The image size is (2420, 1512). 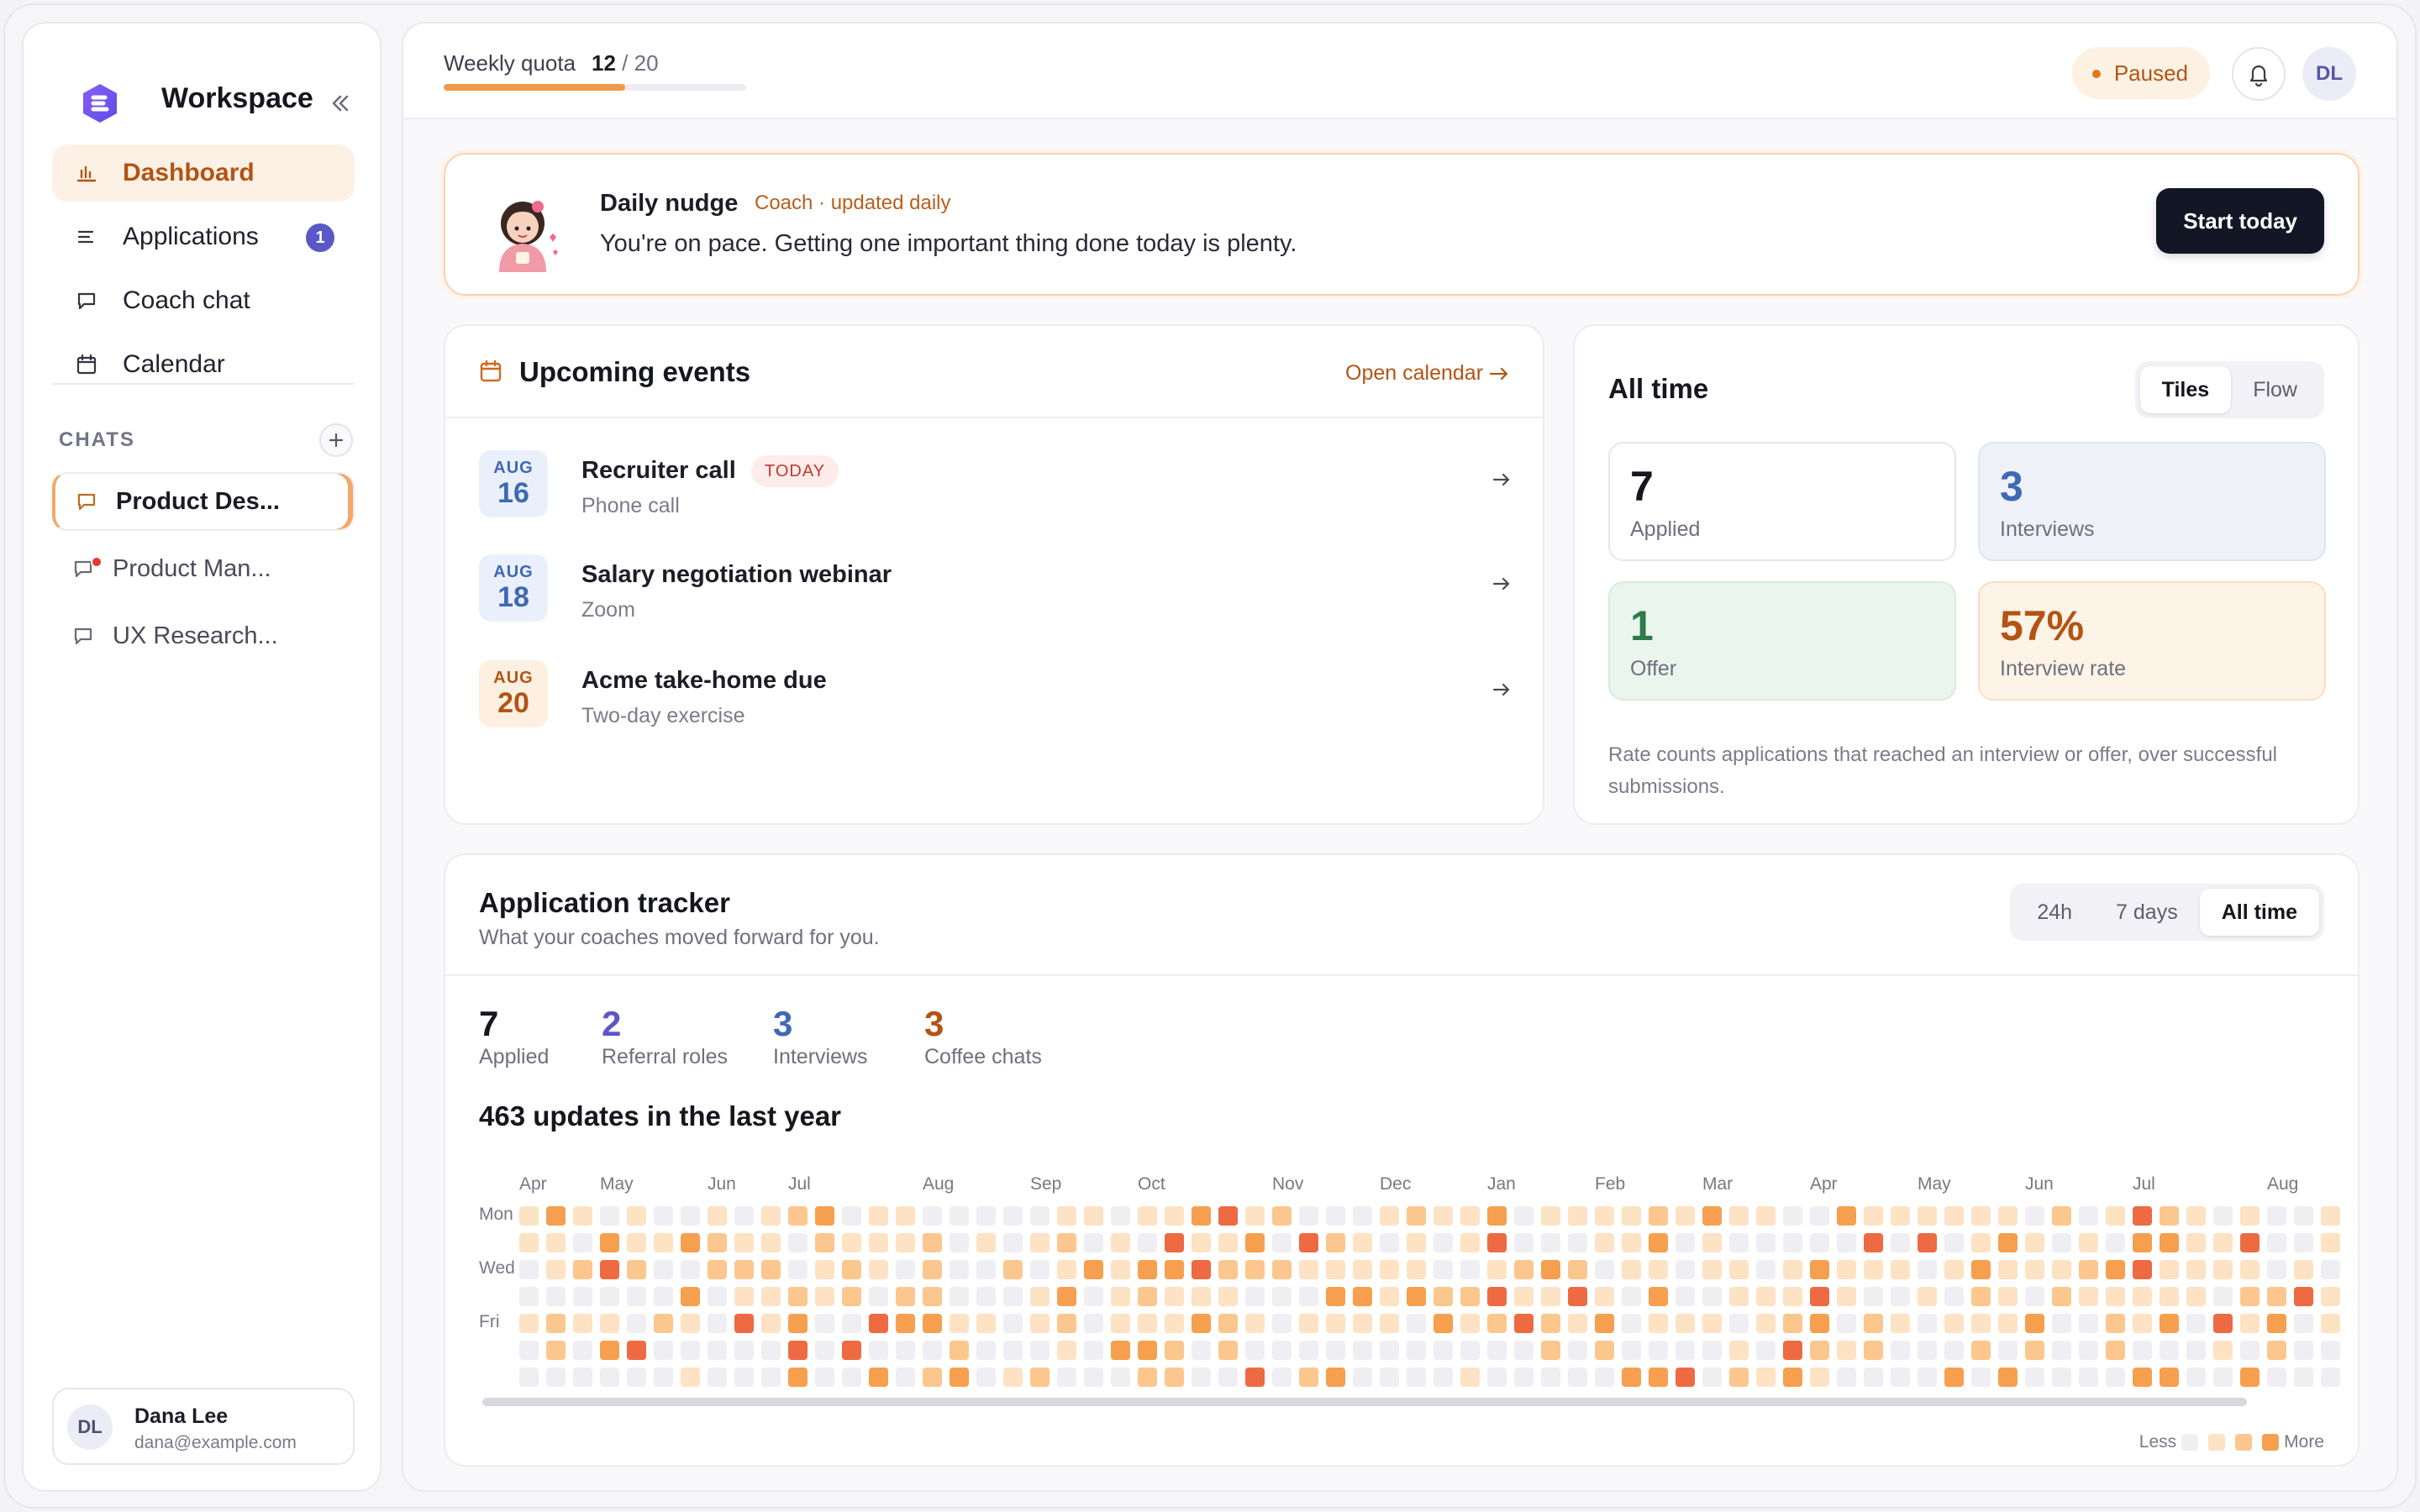 I want to click on status-badge: Paused, so click(x=2141, y=73).